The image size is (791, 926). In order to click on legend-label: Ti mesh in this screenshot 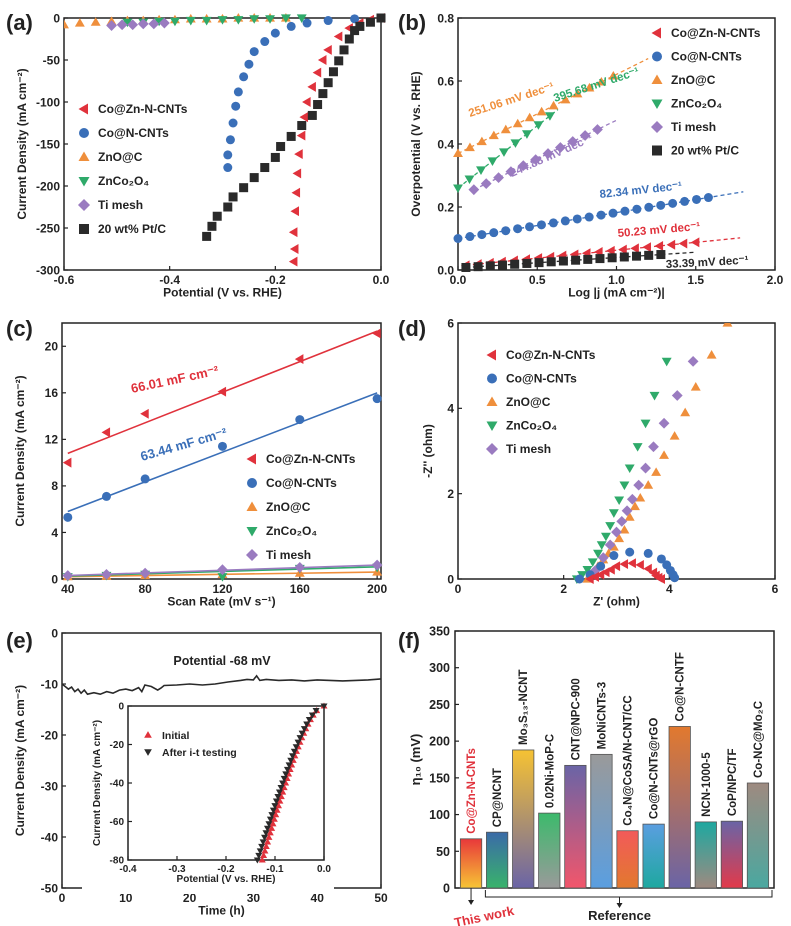, I will do `click(528, 449)`.